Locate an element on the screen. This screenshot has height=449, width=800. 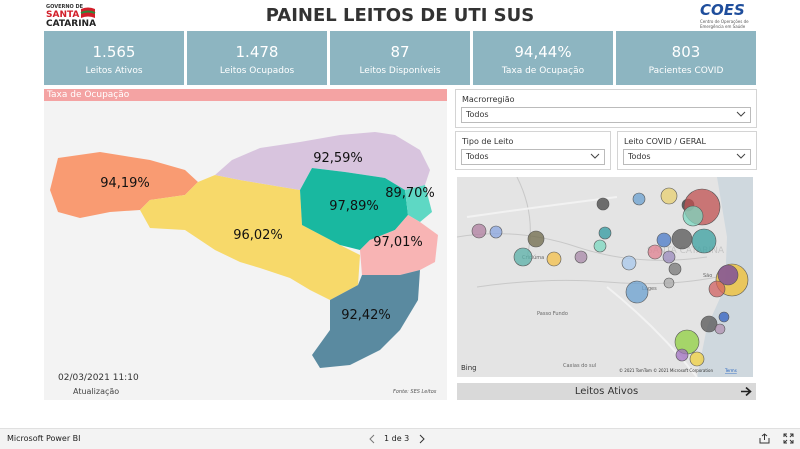
region-label: 97,01% is located at coordinates (398, 242).